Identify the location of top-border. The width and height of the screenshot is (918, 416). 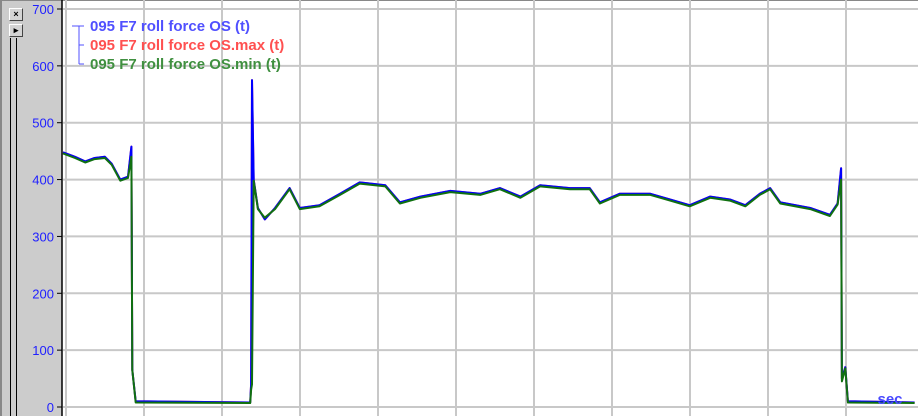
(459, 0).